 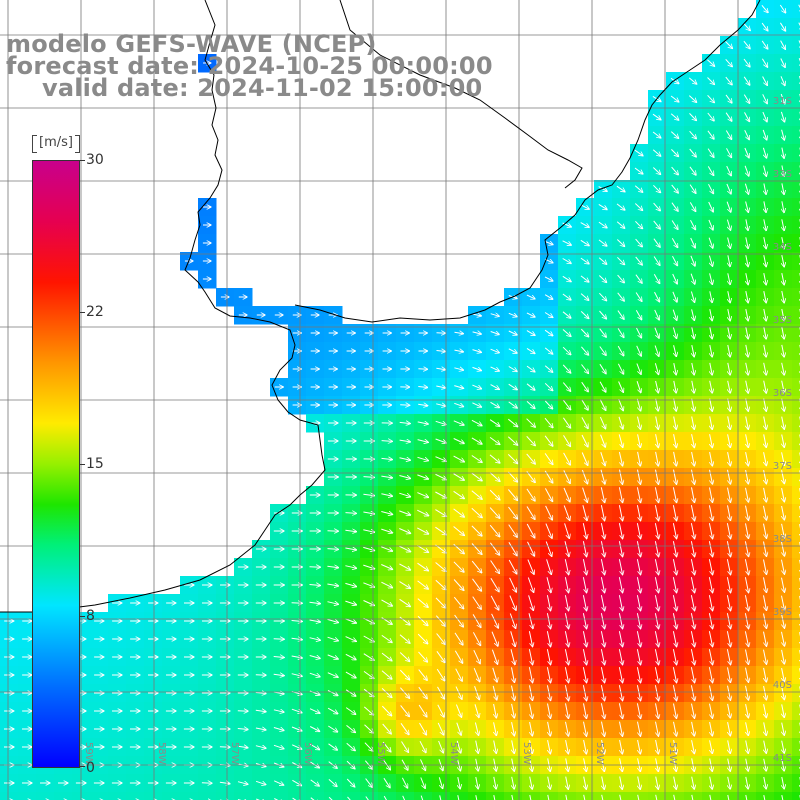 I want to click on lat-label: 33S, so click(x=782, y=174).